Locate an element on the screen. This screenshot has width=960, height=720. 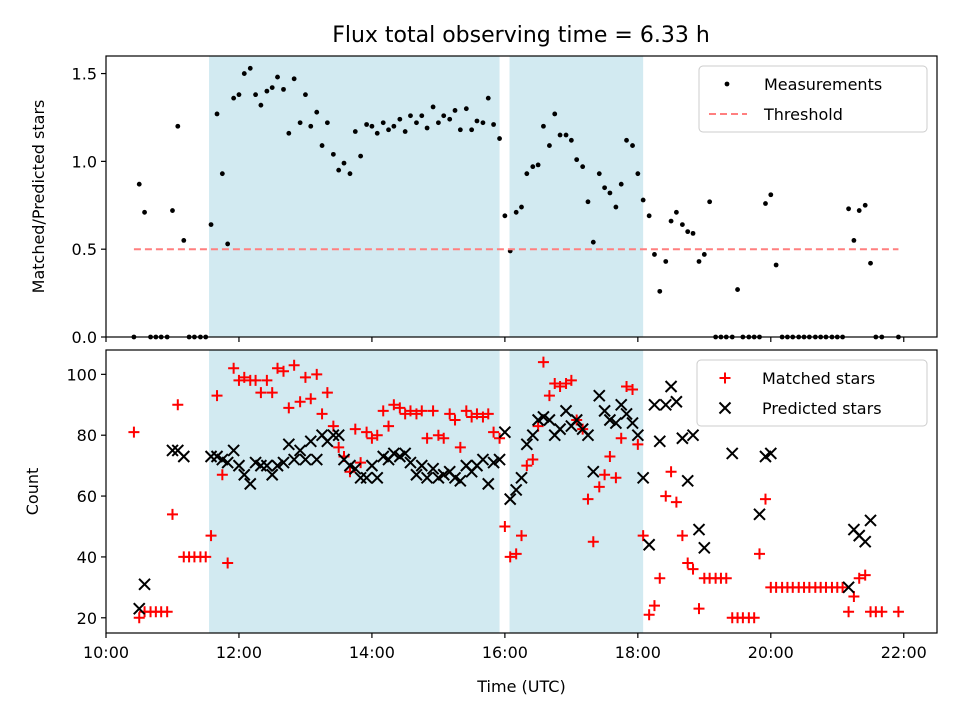
y-tick-label: 0.0 is located at coordinates (84, 337).